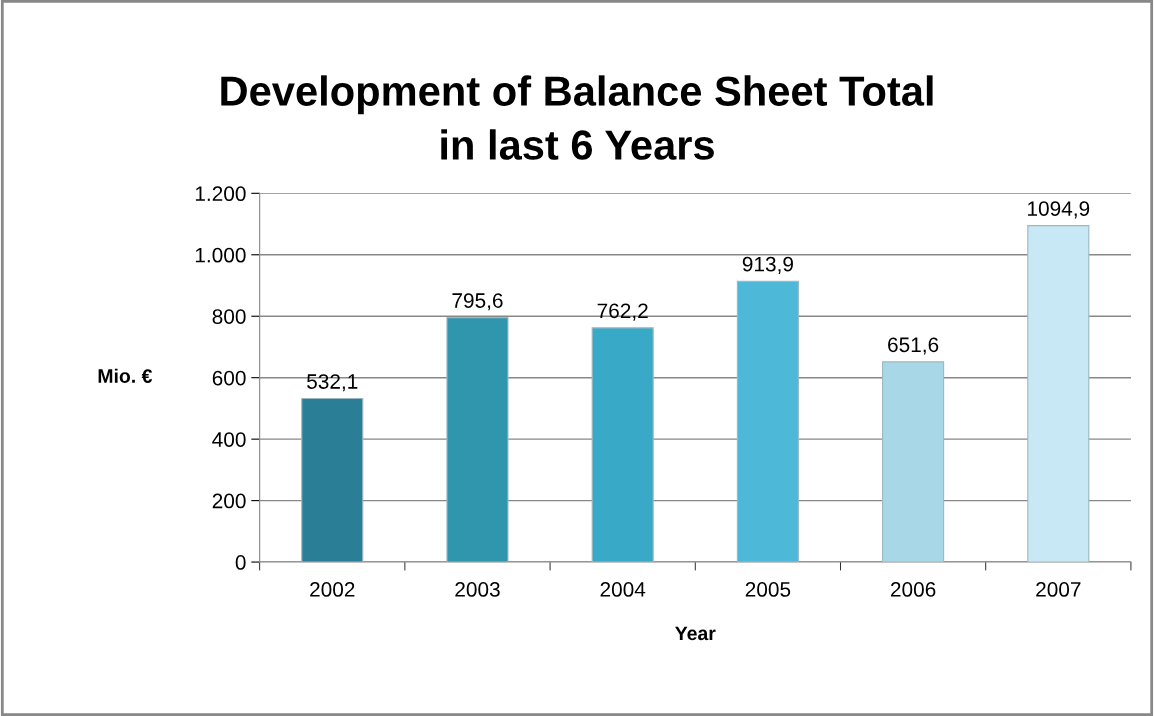  I want to click on data-label: 532,1, so click(332, 383).